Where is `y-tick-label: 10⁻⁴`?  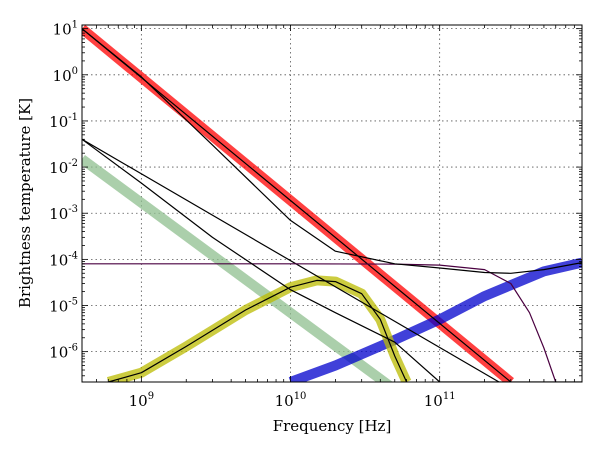
y-tick-label: 10⁻⁴ is located at coordinates (63, 259).